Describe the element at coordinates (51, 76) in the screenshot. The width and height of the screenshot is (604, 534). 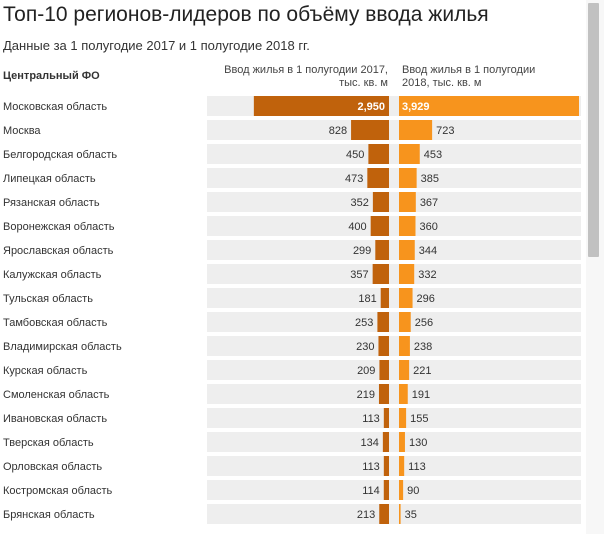
I see `section-label: Центральный ФО` at that location.